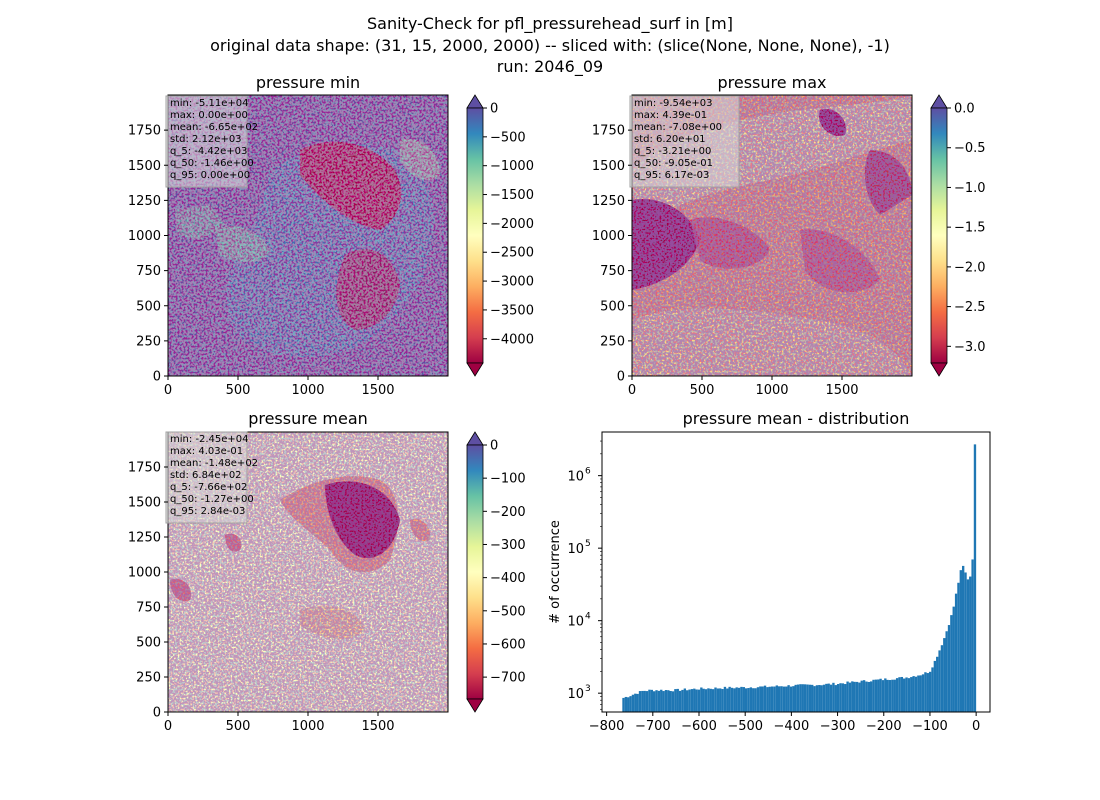 The width and height of the screenshot is (1100, 800). I want to click on colorbar-tick-label: −2.5, so click(970, 307).